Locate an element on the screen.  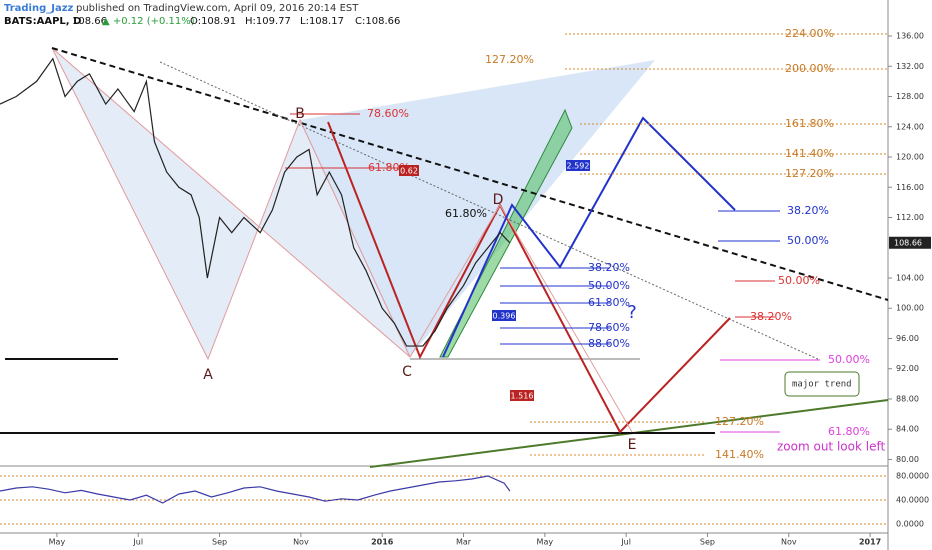
symbol: BATS:AAPL, D is located at coordinates (42, 21).